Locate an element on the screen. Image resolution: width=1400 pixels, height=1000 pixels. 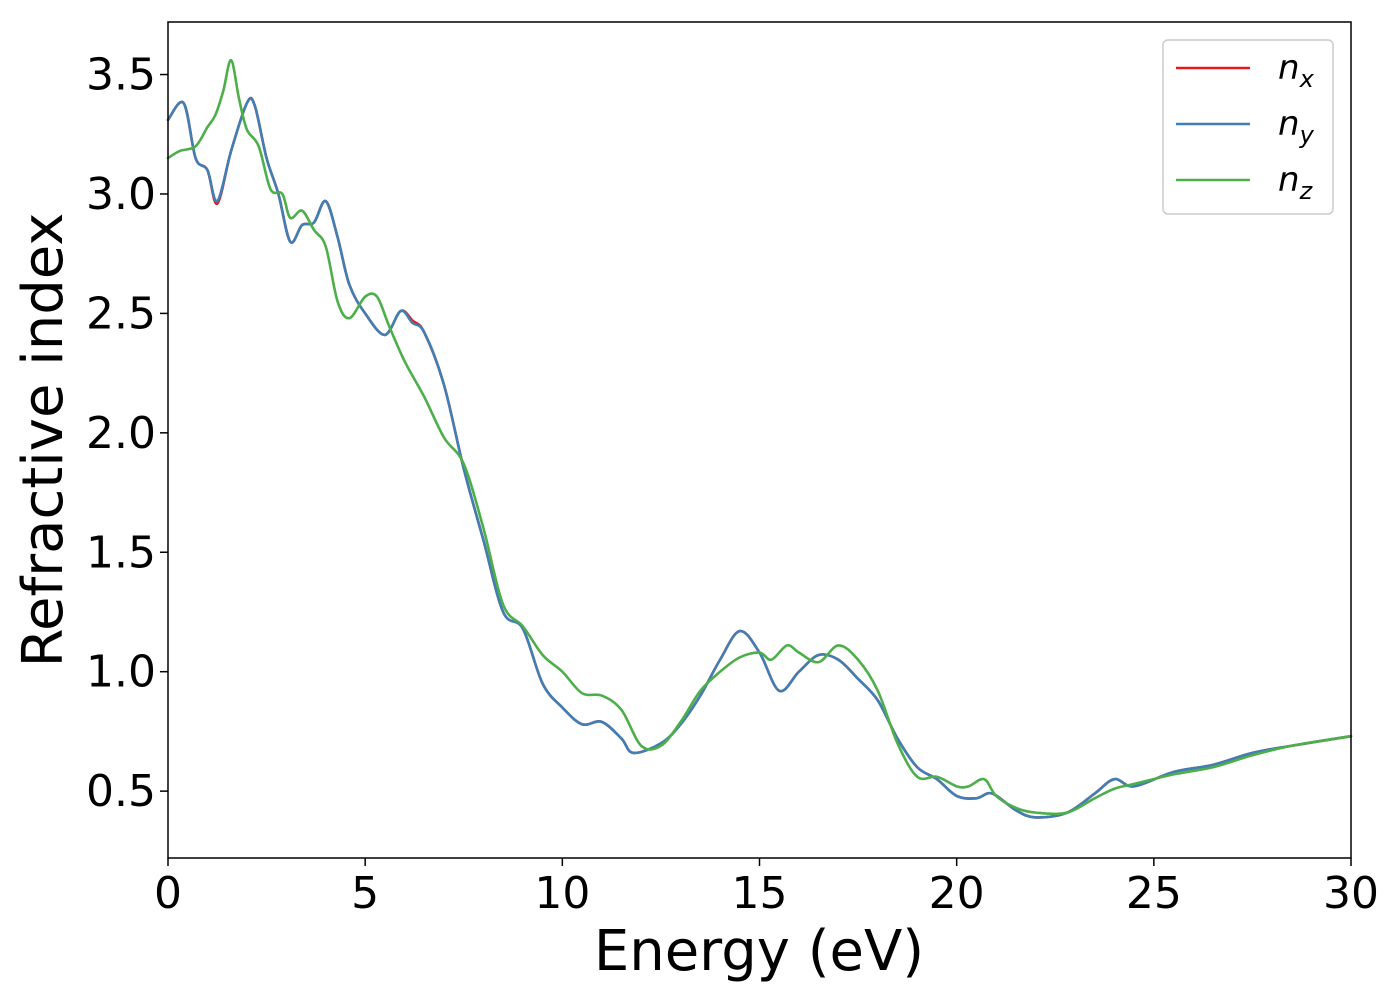
y-tick-label: 3.5 is located at coordinates (121, 75).